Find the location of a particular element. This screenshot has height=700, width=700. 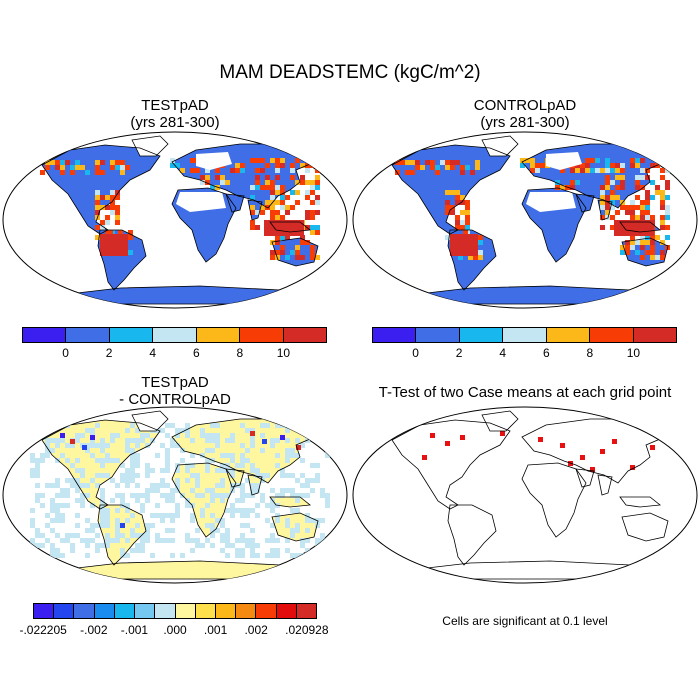

colorbar-tick-label: -.001 is located at coordinates (134, 630).